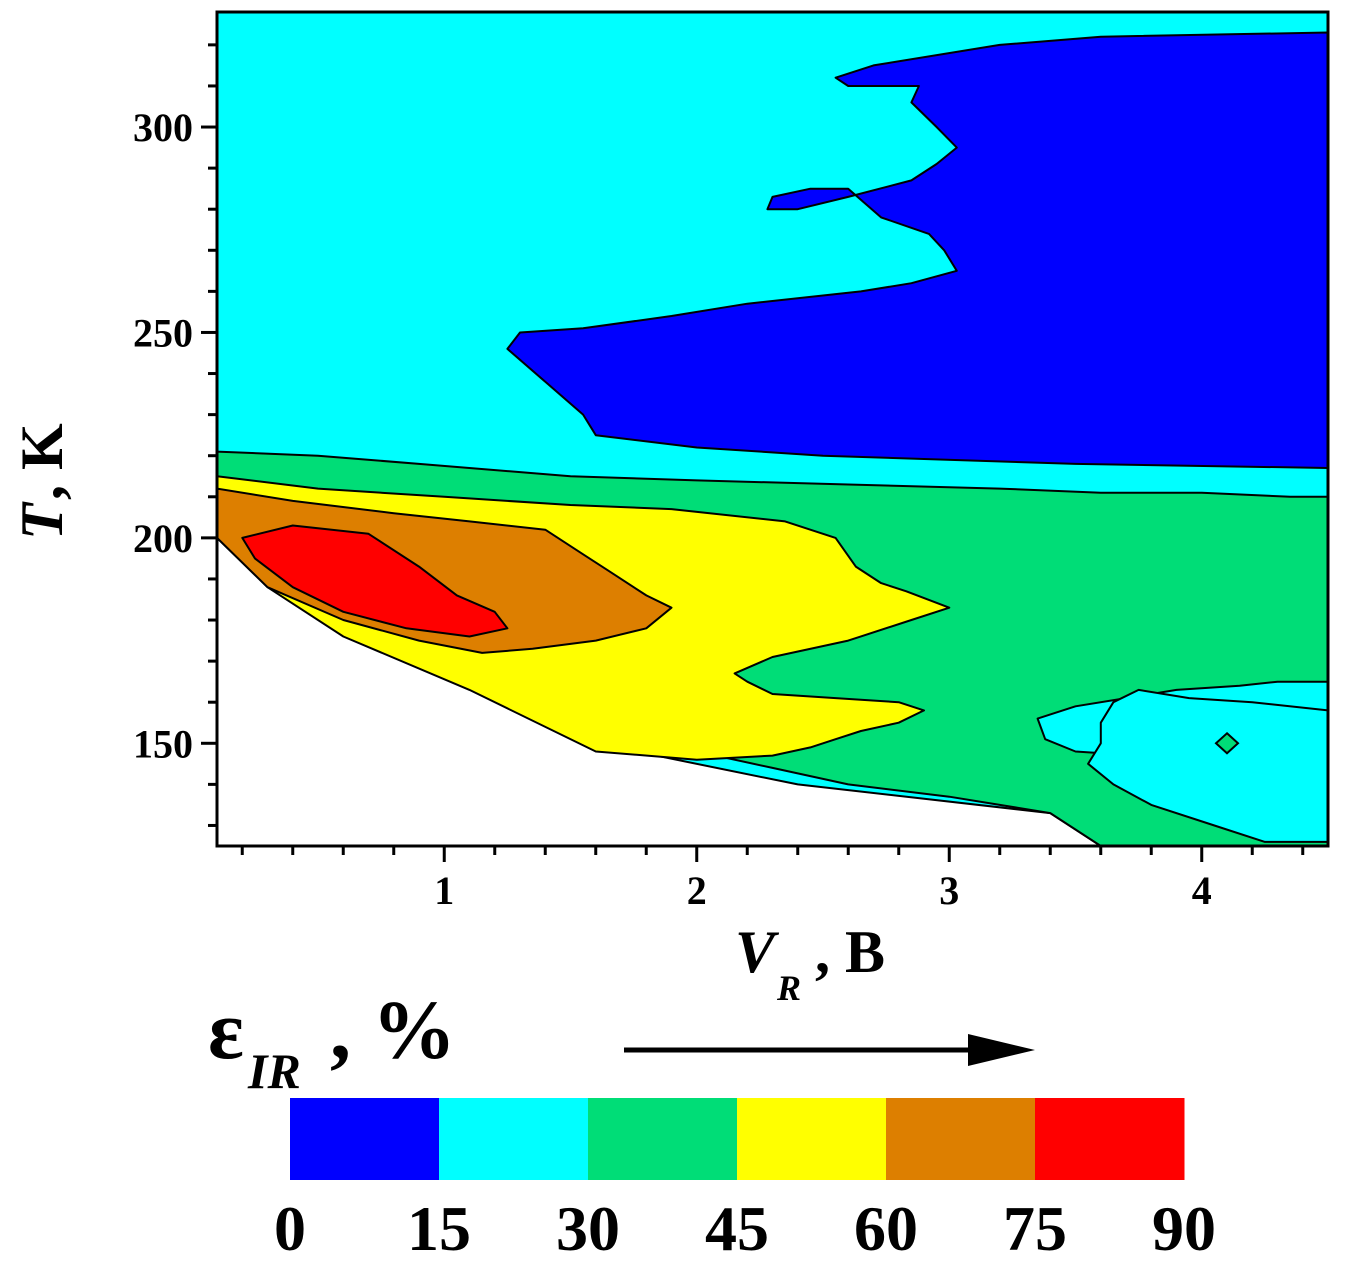 This screenshot has width=1358, height=1275. Describe the element at coordinates (393, 1030) in the screenshot. I see `legend-title-unit: , %` at that location.